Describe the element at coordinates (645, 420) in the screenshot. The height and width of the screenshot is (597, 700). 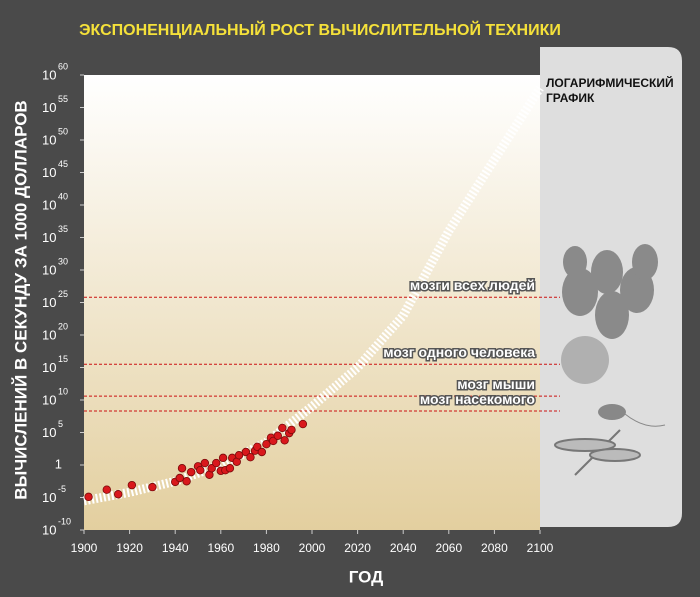
I see `mouse-tail` at that location.